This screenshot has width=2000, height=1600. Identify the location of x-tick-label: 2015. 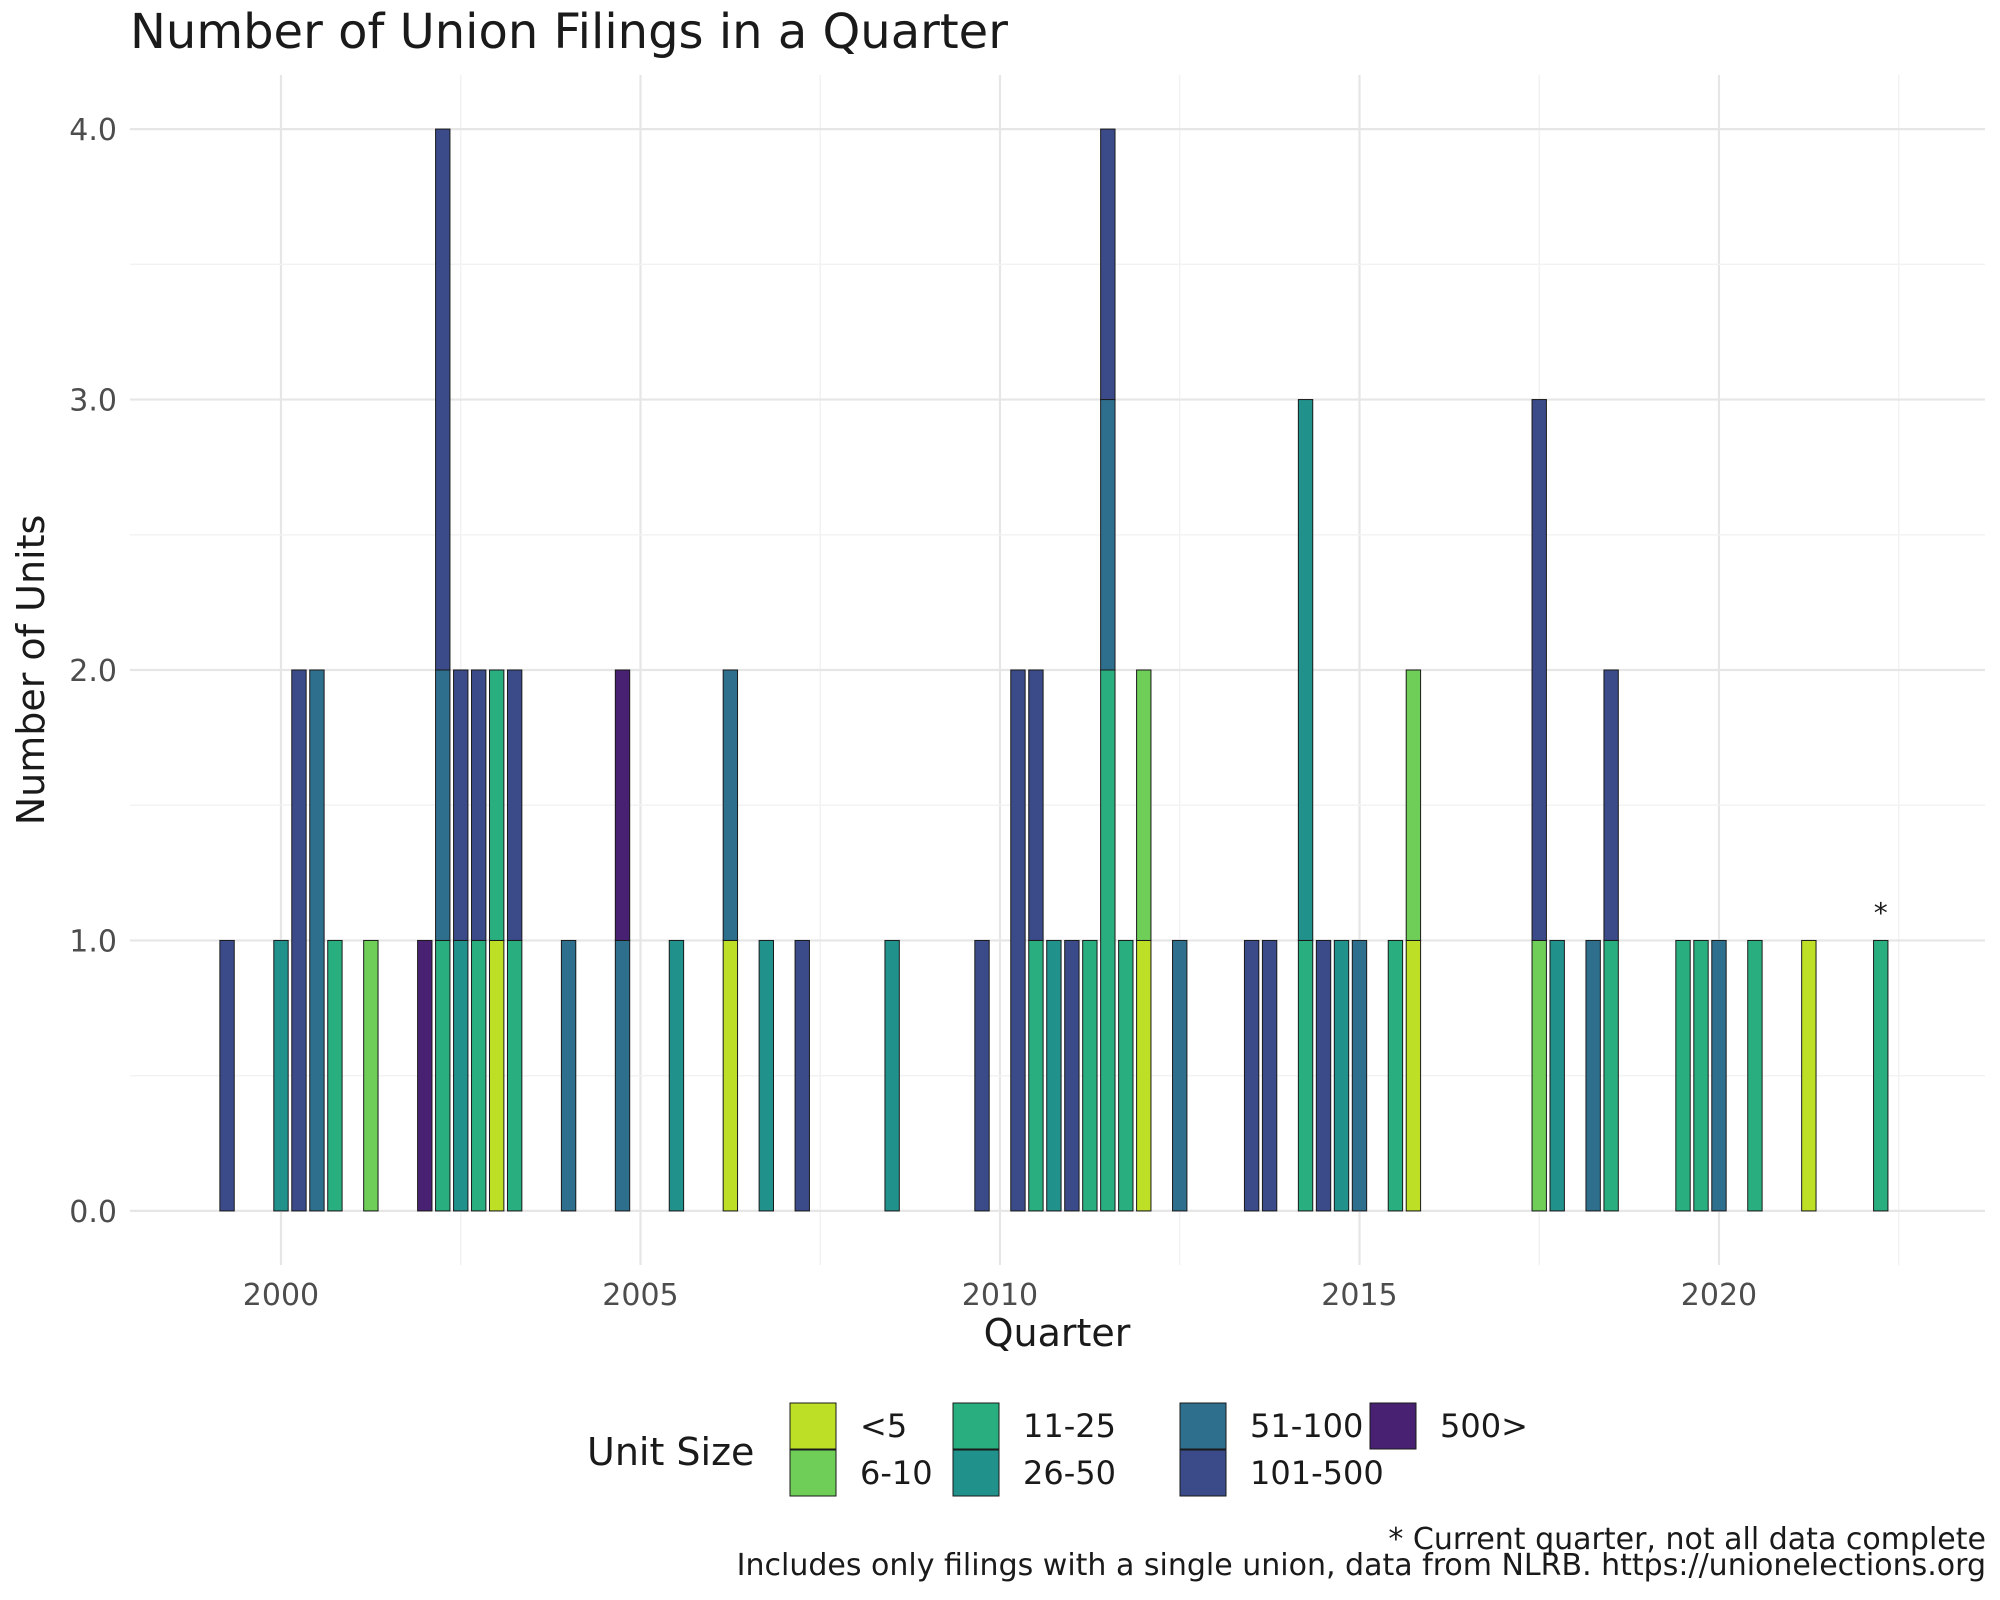
(1359, 1295).